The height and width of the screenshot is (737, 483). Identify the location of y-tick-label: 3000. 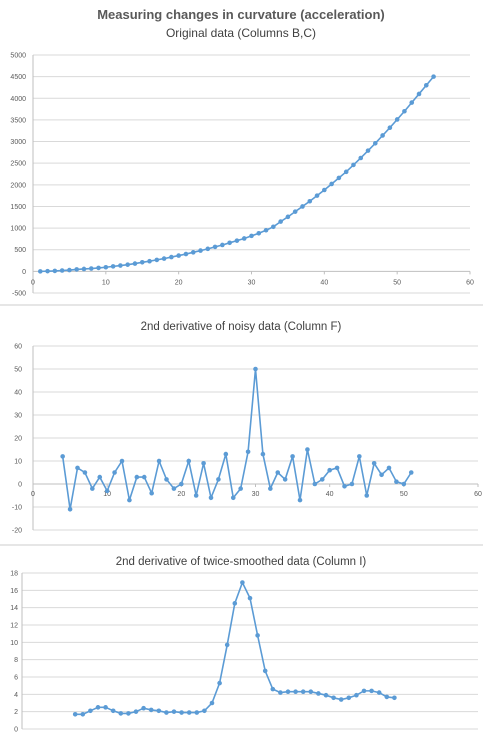
(18, 142).